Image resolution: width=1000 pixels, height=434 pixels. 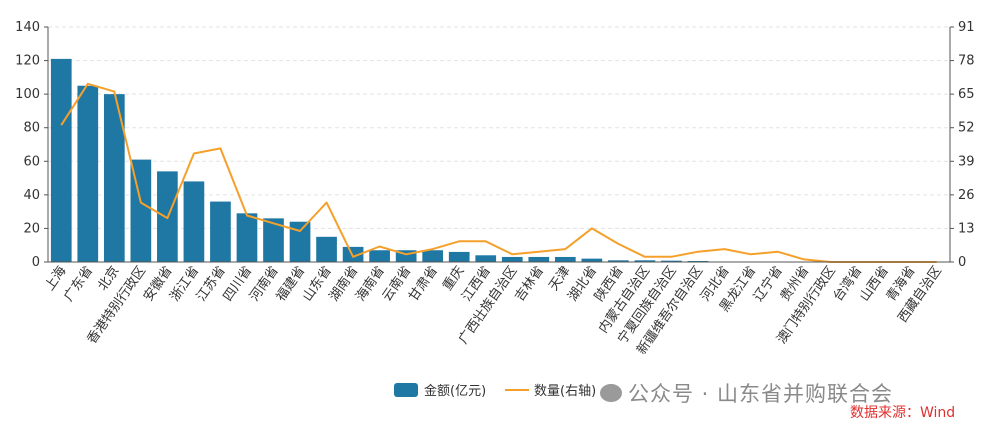 I want to click on x-tick-label: 吉林省, so click(x=529, y=284).